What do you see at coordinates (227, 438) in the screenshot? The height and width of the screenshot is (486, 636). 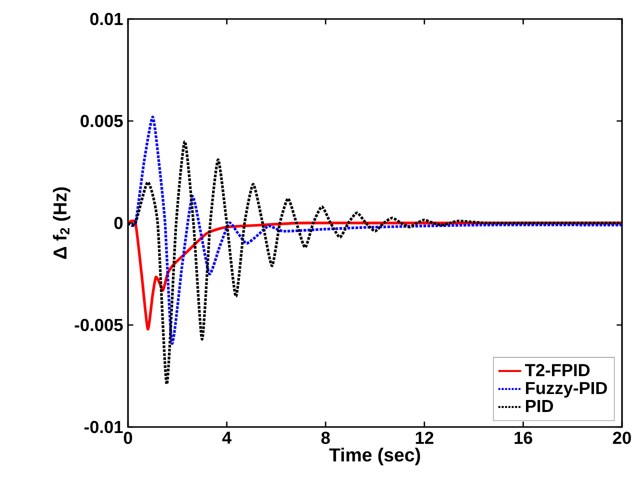 I see `x-tick-label: 4` at bounding box center [227, 438].